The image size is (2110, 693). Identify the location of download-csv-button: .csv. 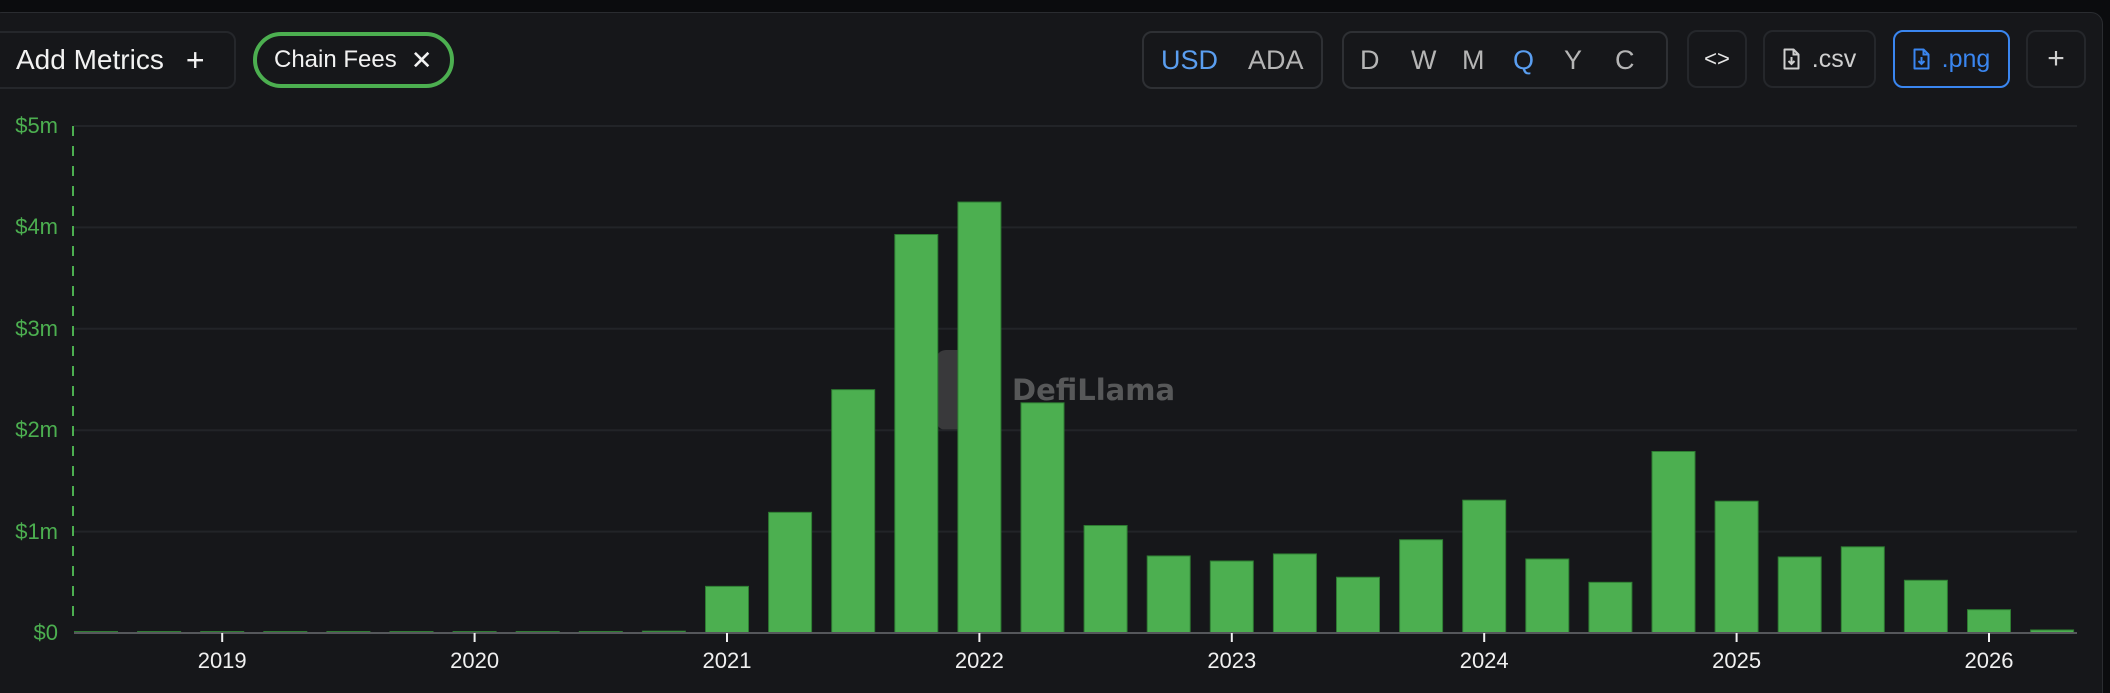
(1819, 59).